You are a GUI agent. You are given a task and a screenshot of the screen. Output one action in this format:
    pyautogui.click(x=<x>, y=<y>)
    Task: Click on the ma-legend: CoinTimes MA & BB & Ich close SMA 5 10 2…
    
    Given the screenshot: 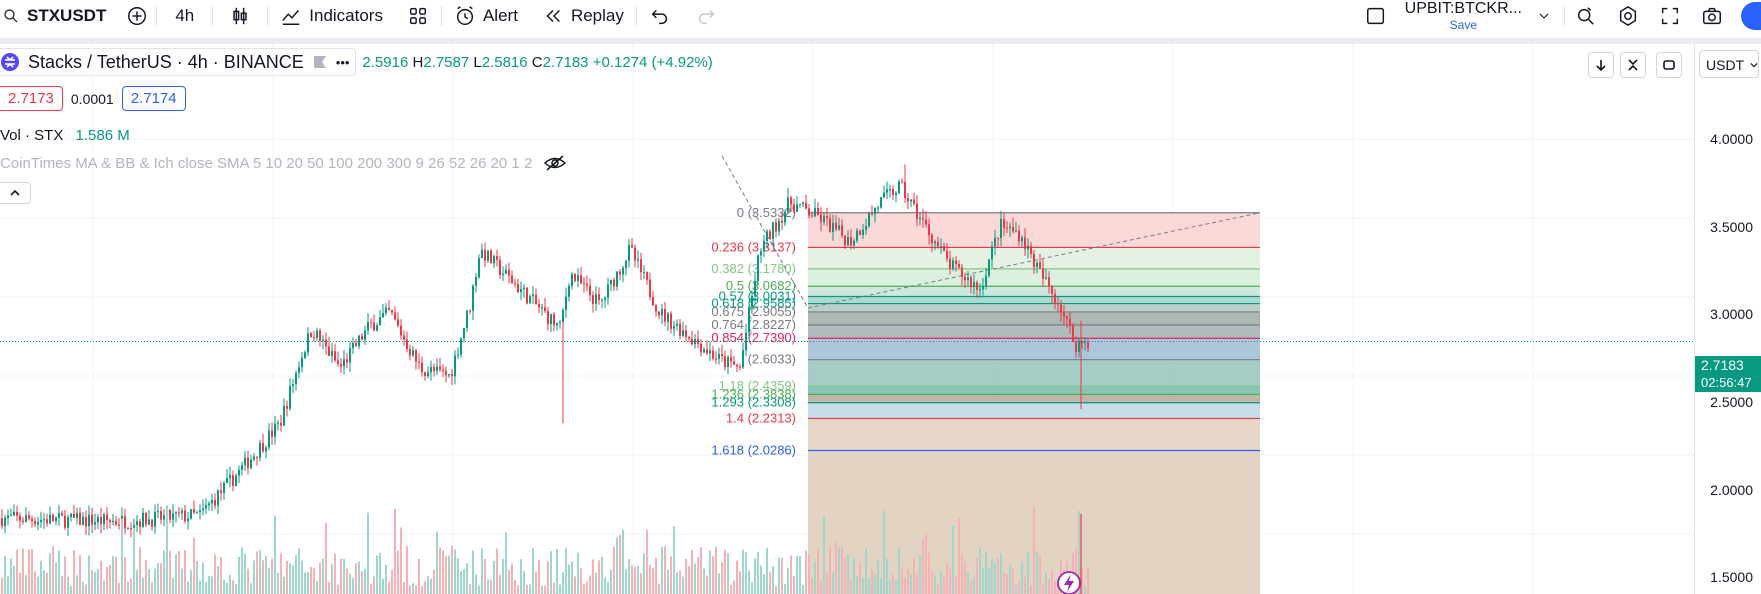 What is the action you would take?
    pyautogui.click(x=283, y=163)
    